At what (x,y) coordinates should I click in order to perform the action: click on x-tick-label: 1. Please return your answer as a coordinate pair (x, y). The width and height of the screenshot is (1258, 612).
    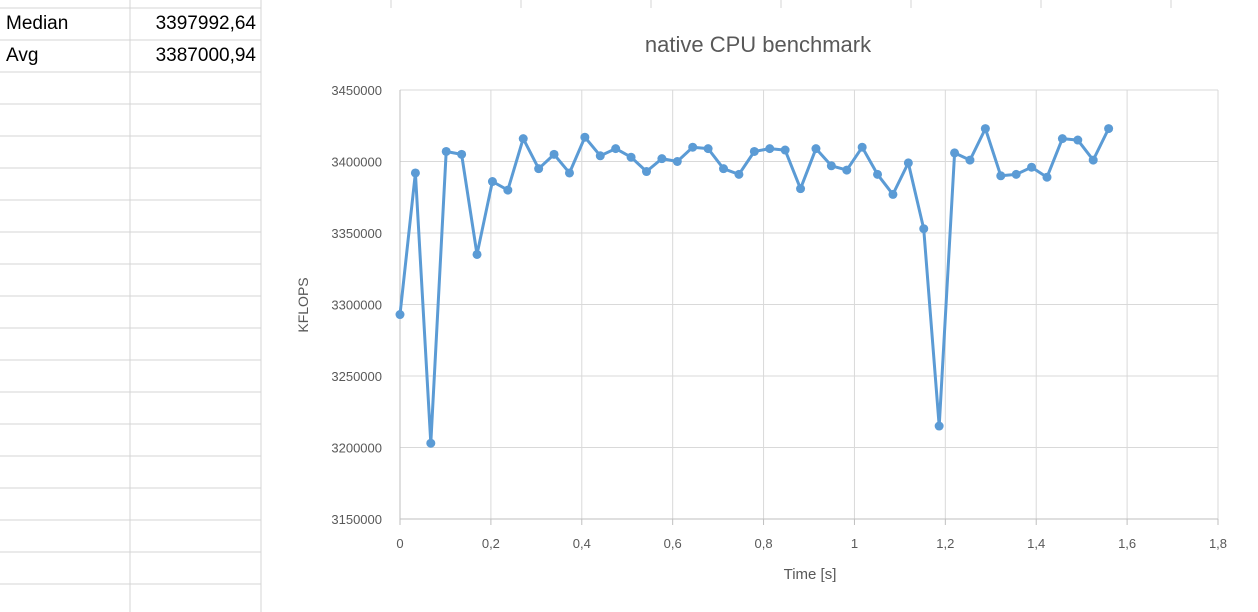
    Looking at the image, I should click on (854, 543).